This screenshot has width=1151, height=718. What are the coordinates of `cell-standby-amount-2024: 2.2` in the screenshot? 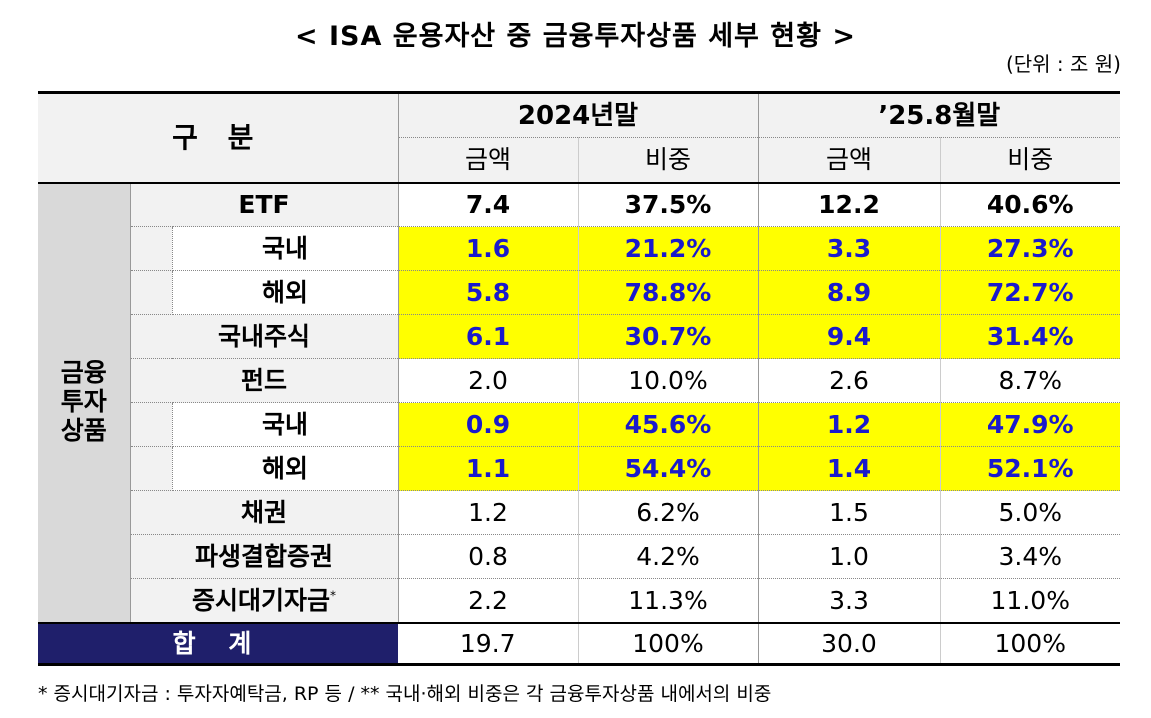 It's located at (488, 600).